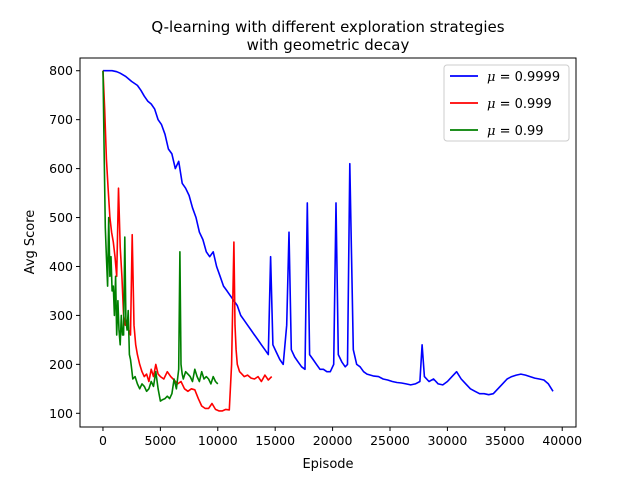  Describe the element at coordinates (523, 104) in the screenshot. I see `legend-value: = 0.999` at that location.